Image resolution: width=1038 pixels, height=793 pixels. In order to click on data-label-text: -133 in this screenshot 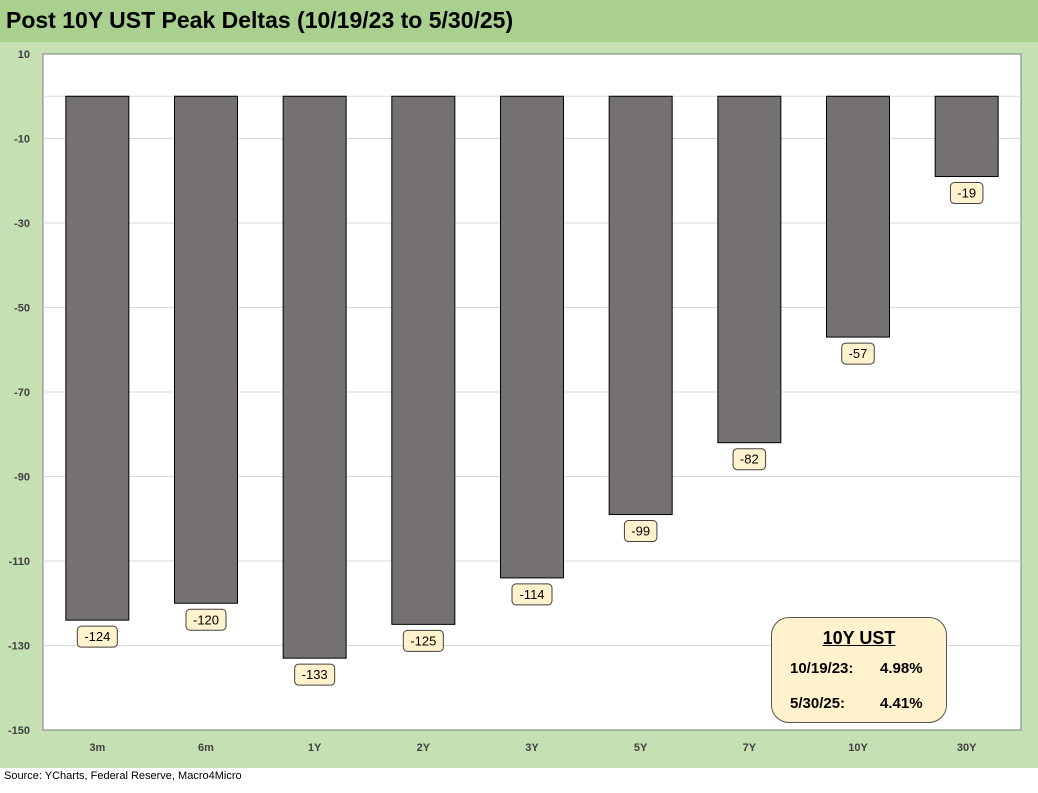, I will do `click(315, 674)`.